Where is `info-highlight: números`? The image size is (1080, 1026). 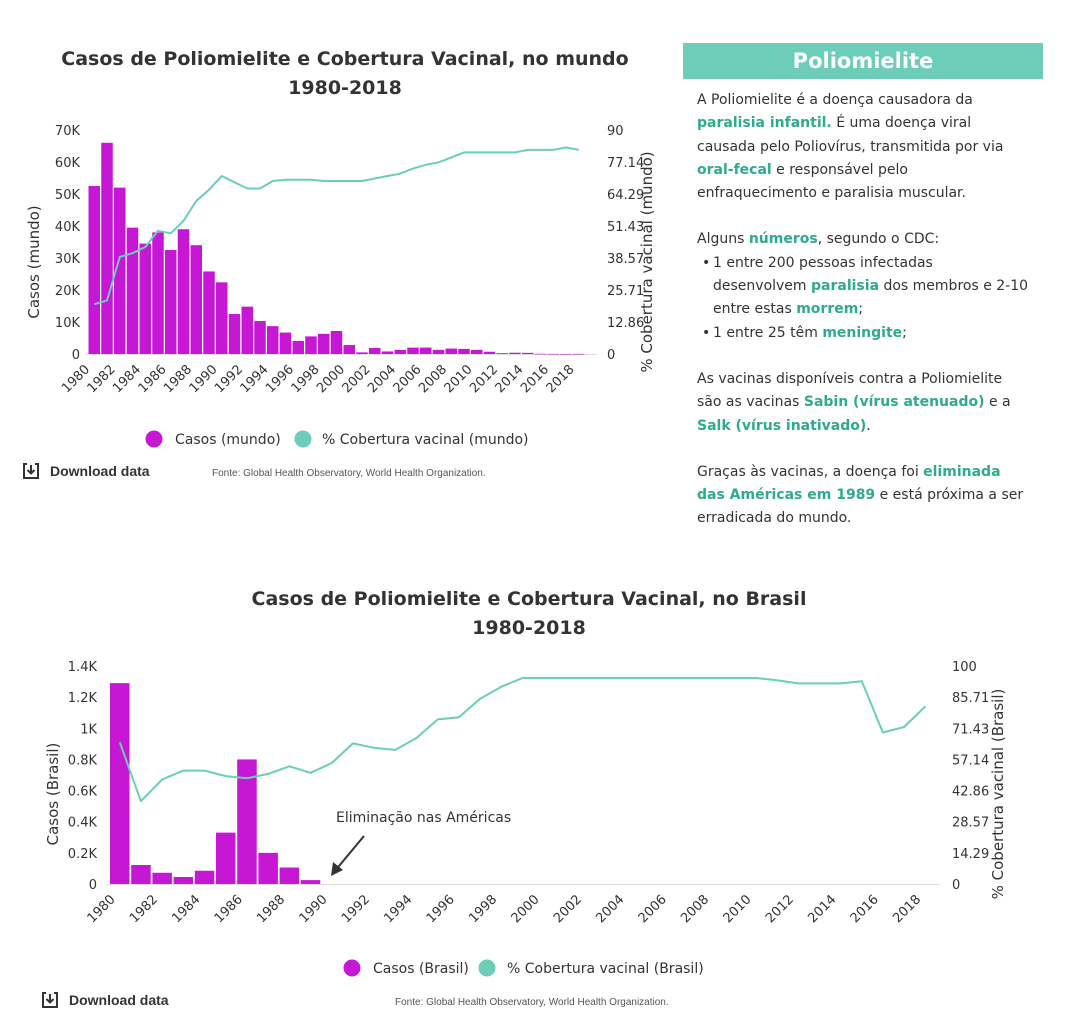
info-highlight: números is located at coordinates (783, 239).